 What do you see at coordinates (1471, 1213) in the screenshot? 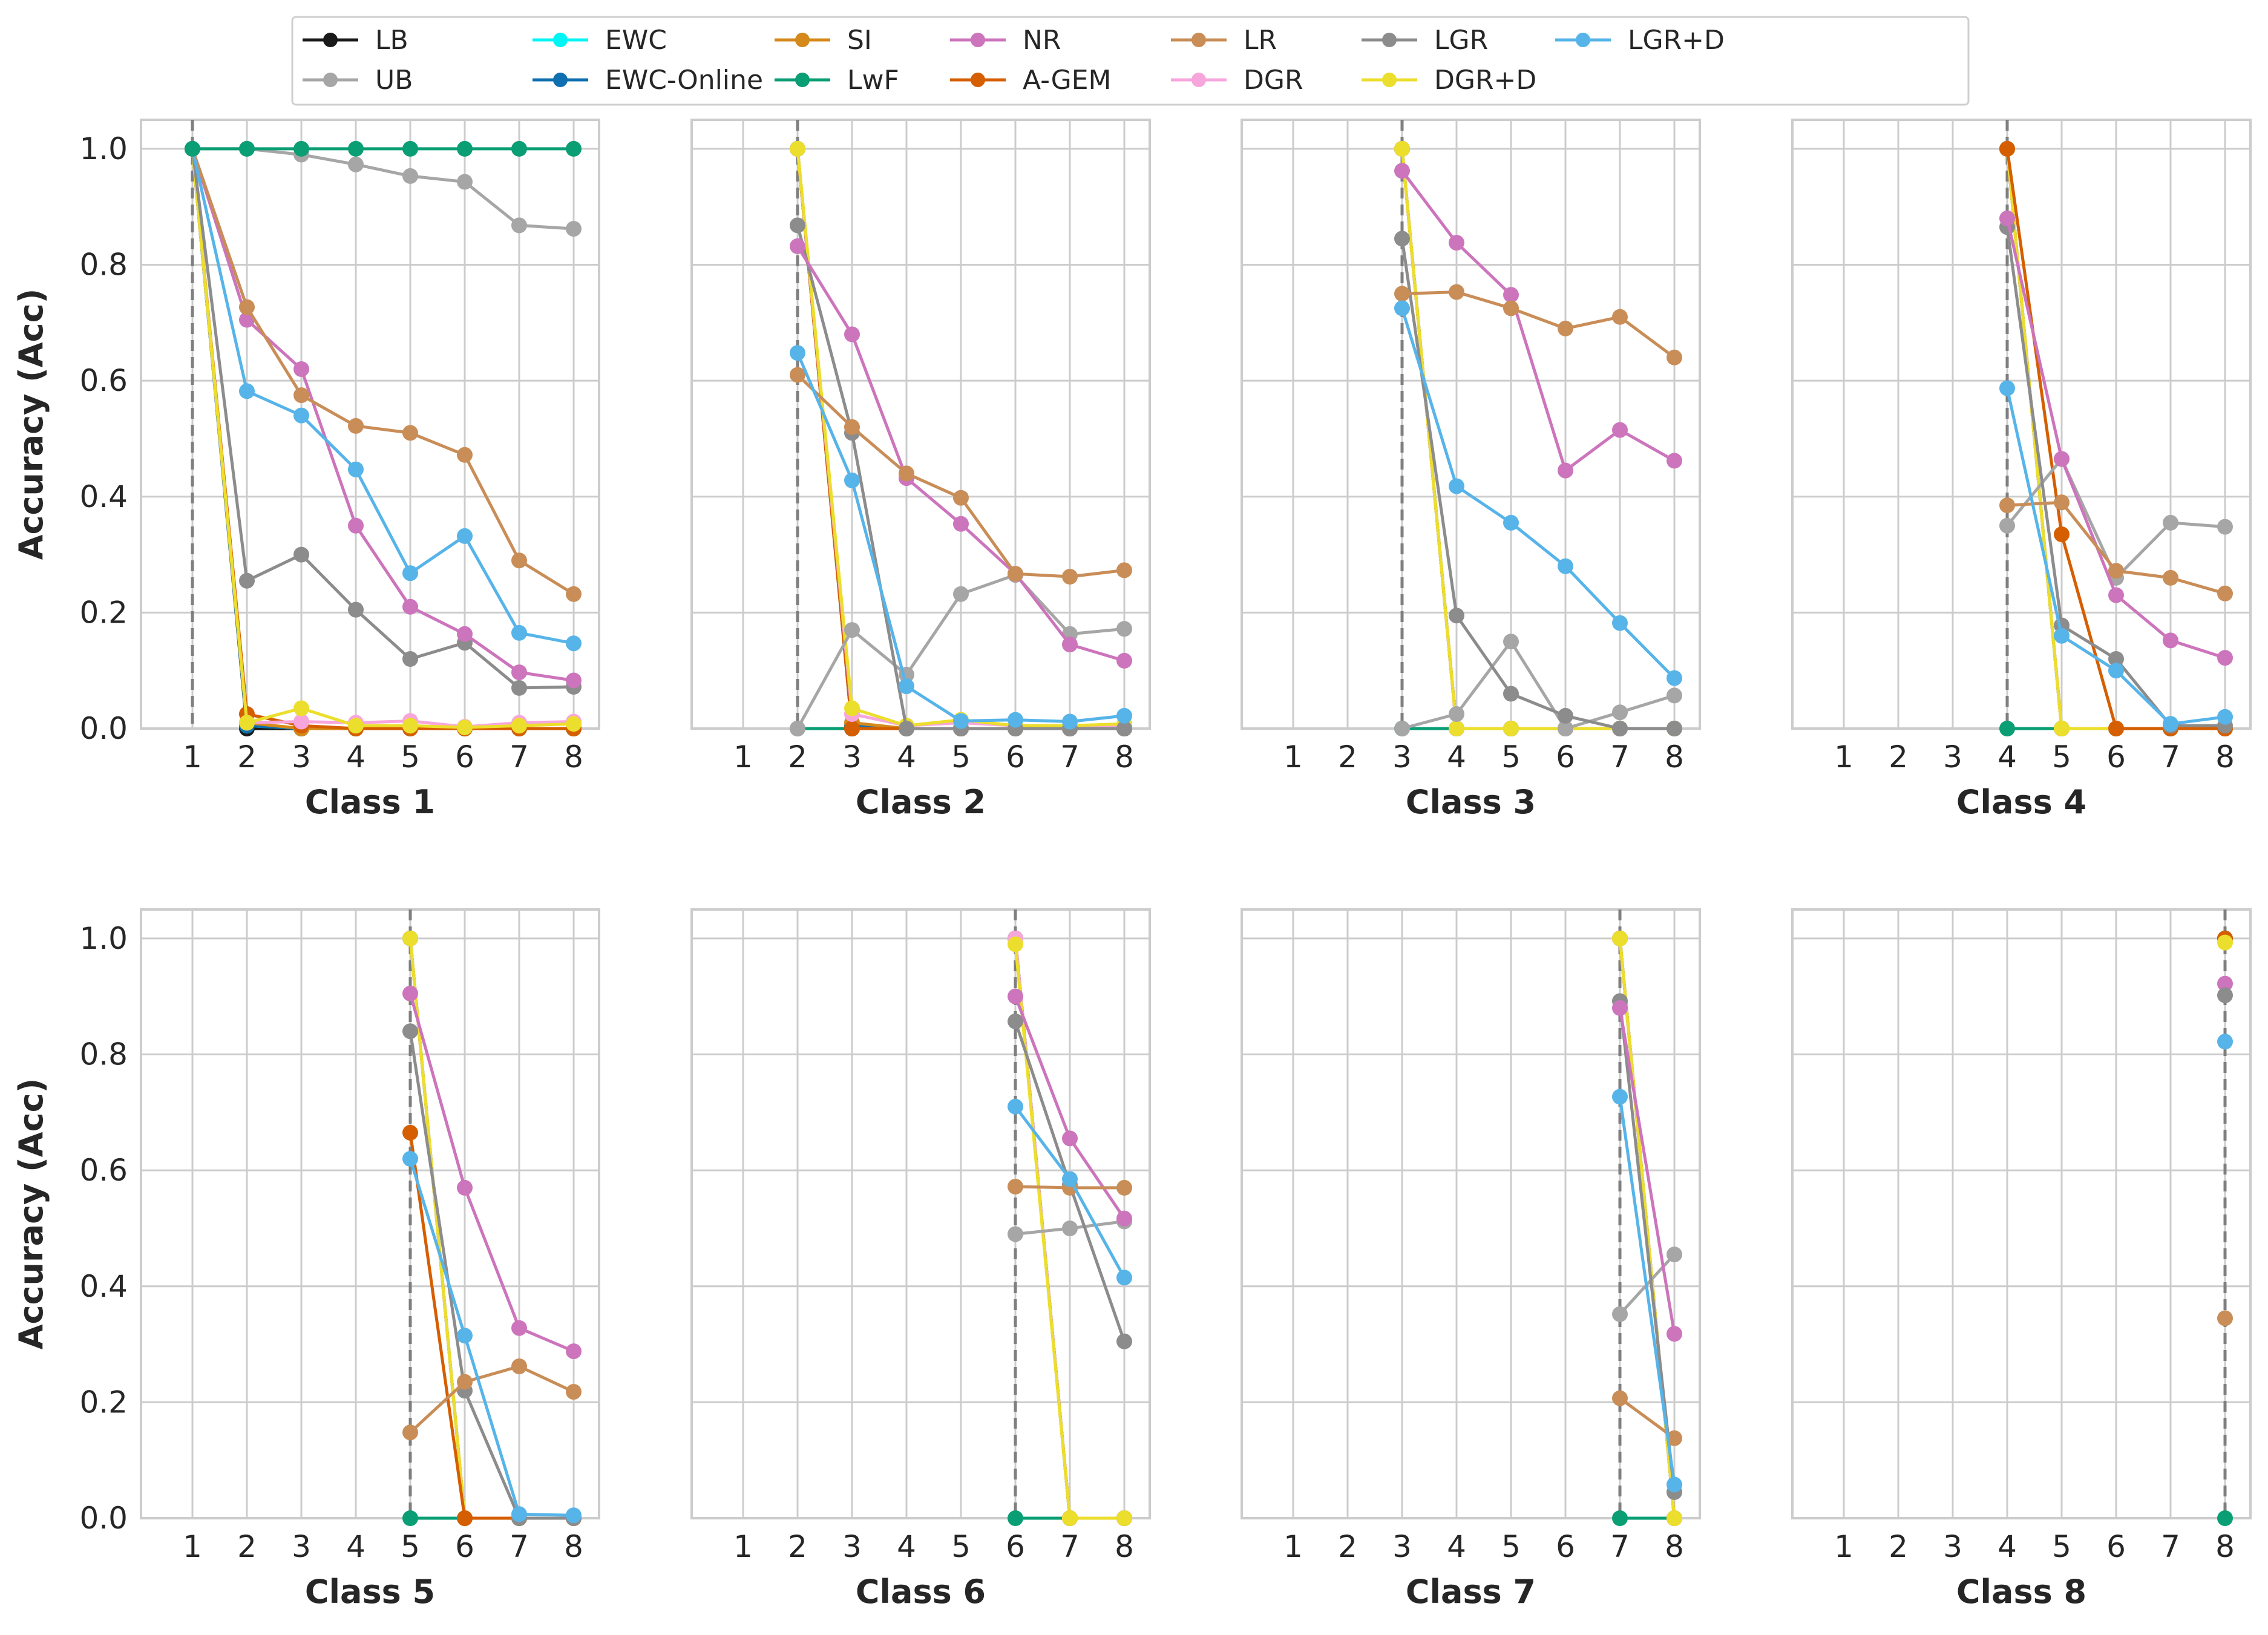
I see `panel-frame` at bounding box center [1471, 1213].